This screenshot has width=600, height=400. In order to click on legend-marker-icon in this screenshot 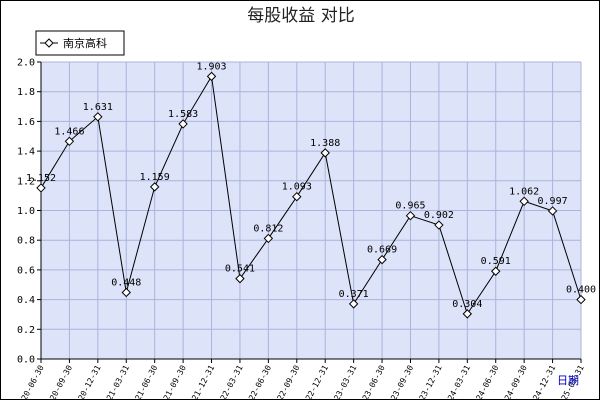, I will do `click(49, 43)`.